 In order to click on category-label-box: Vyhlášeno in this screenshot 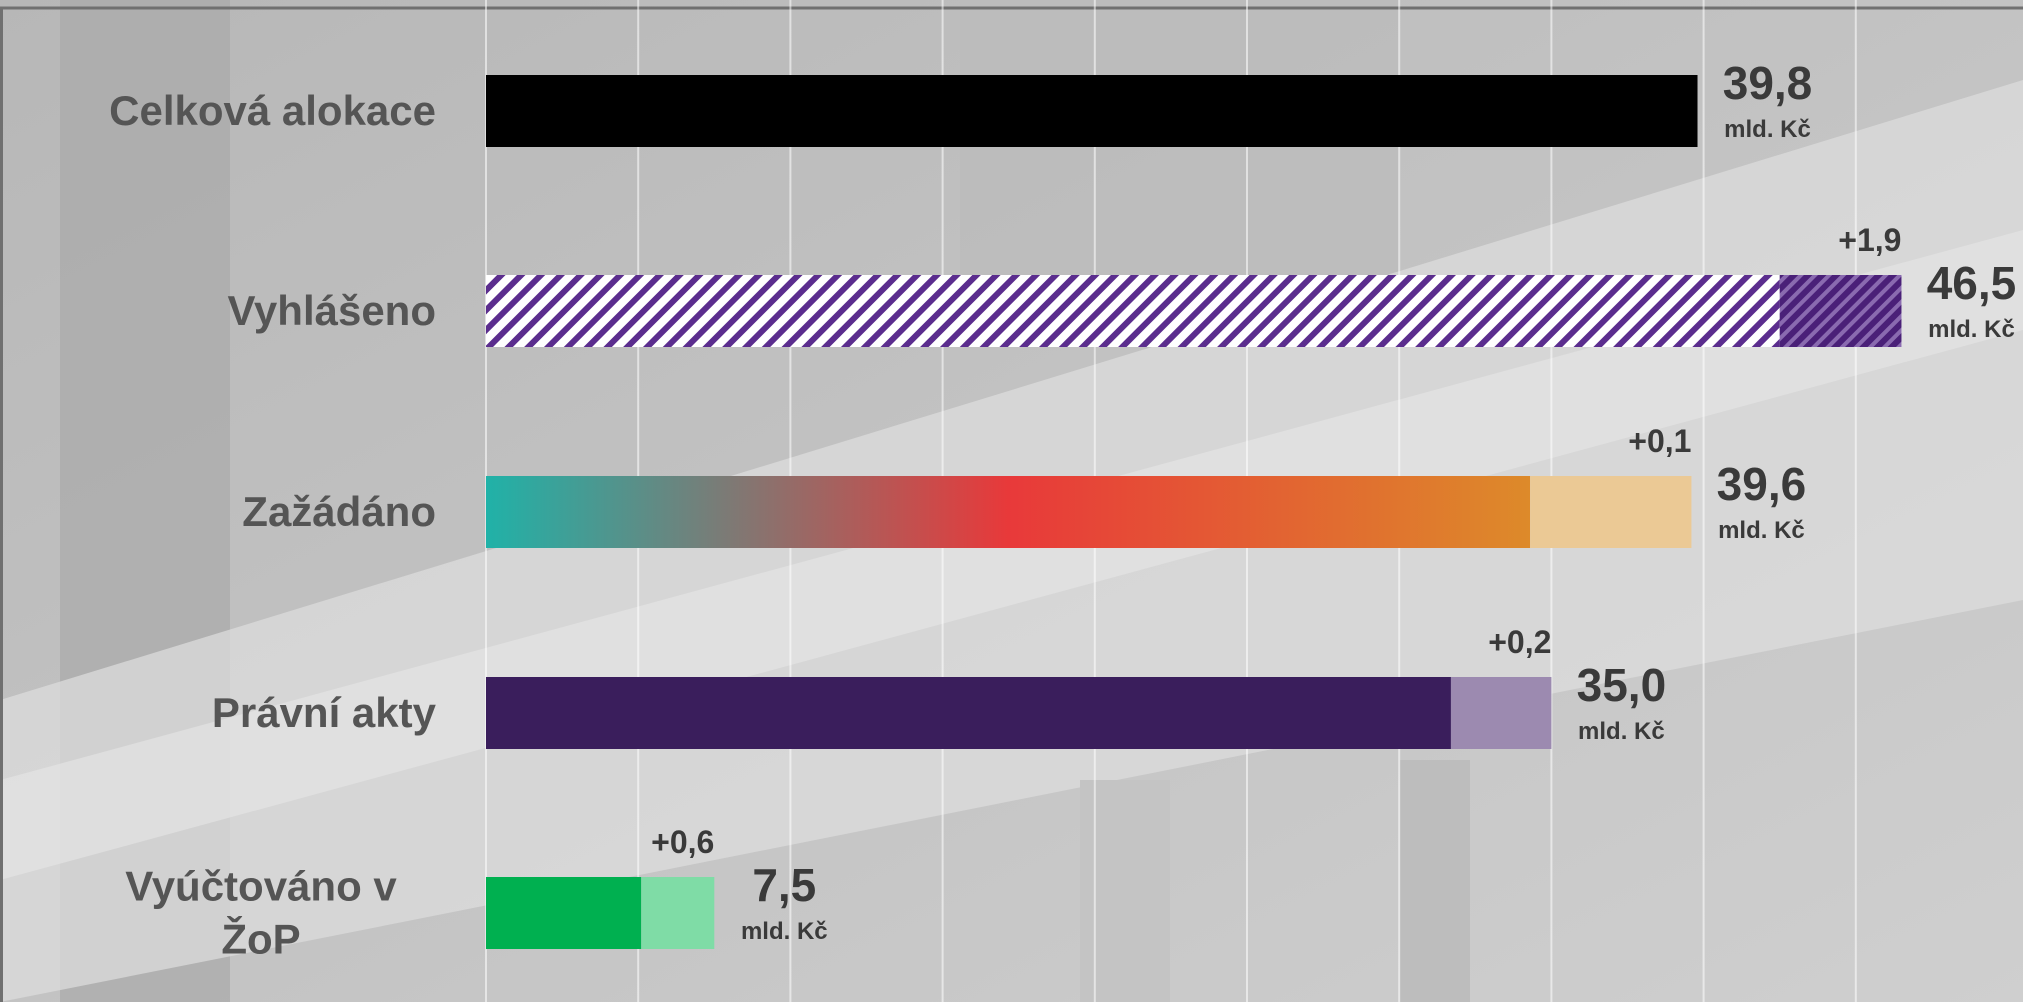, I will do `click(261, 311)`.